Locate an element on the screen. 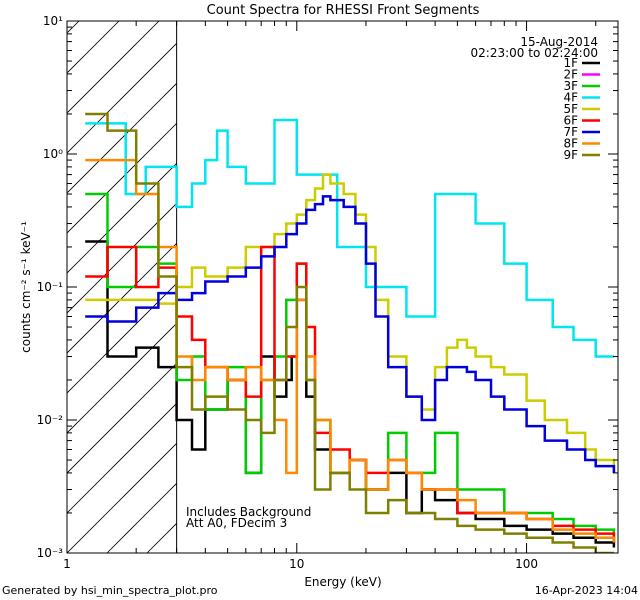  legend-label-5F: 5F is located at coordinates (570, 109).